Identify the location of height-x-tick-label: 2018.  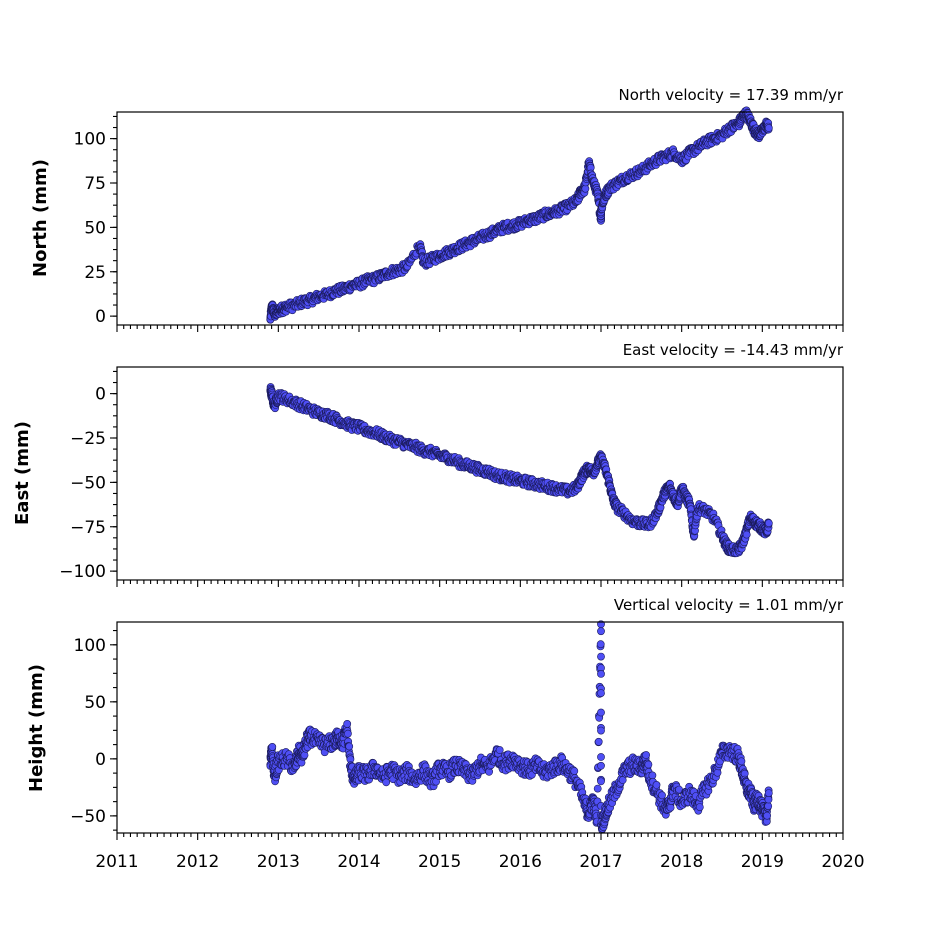
(681, 862).